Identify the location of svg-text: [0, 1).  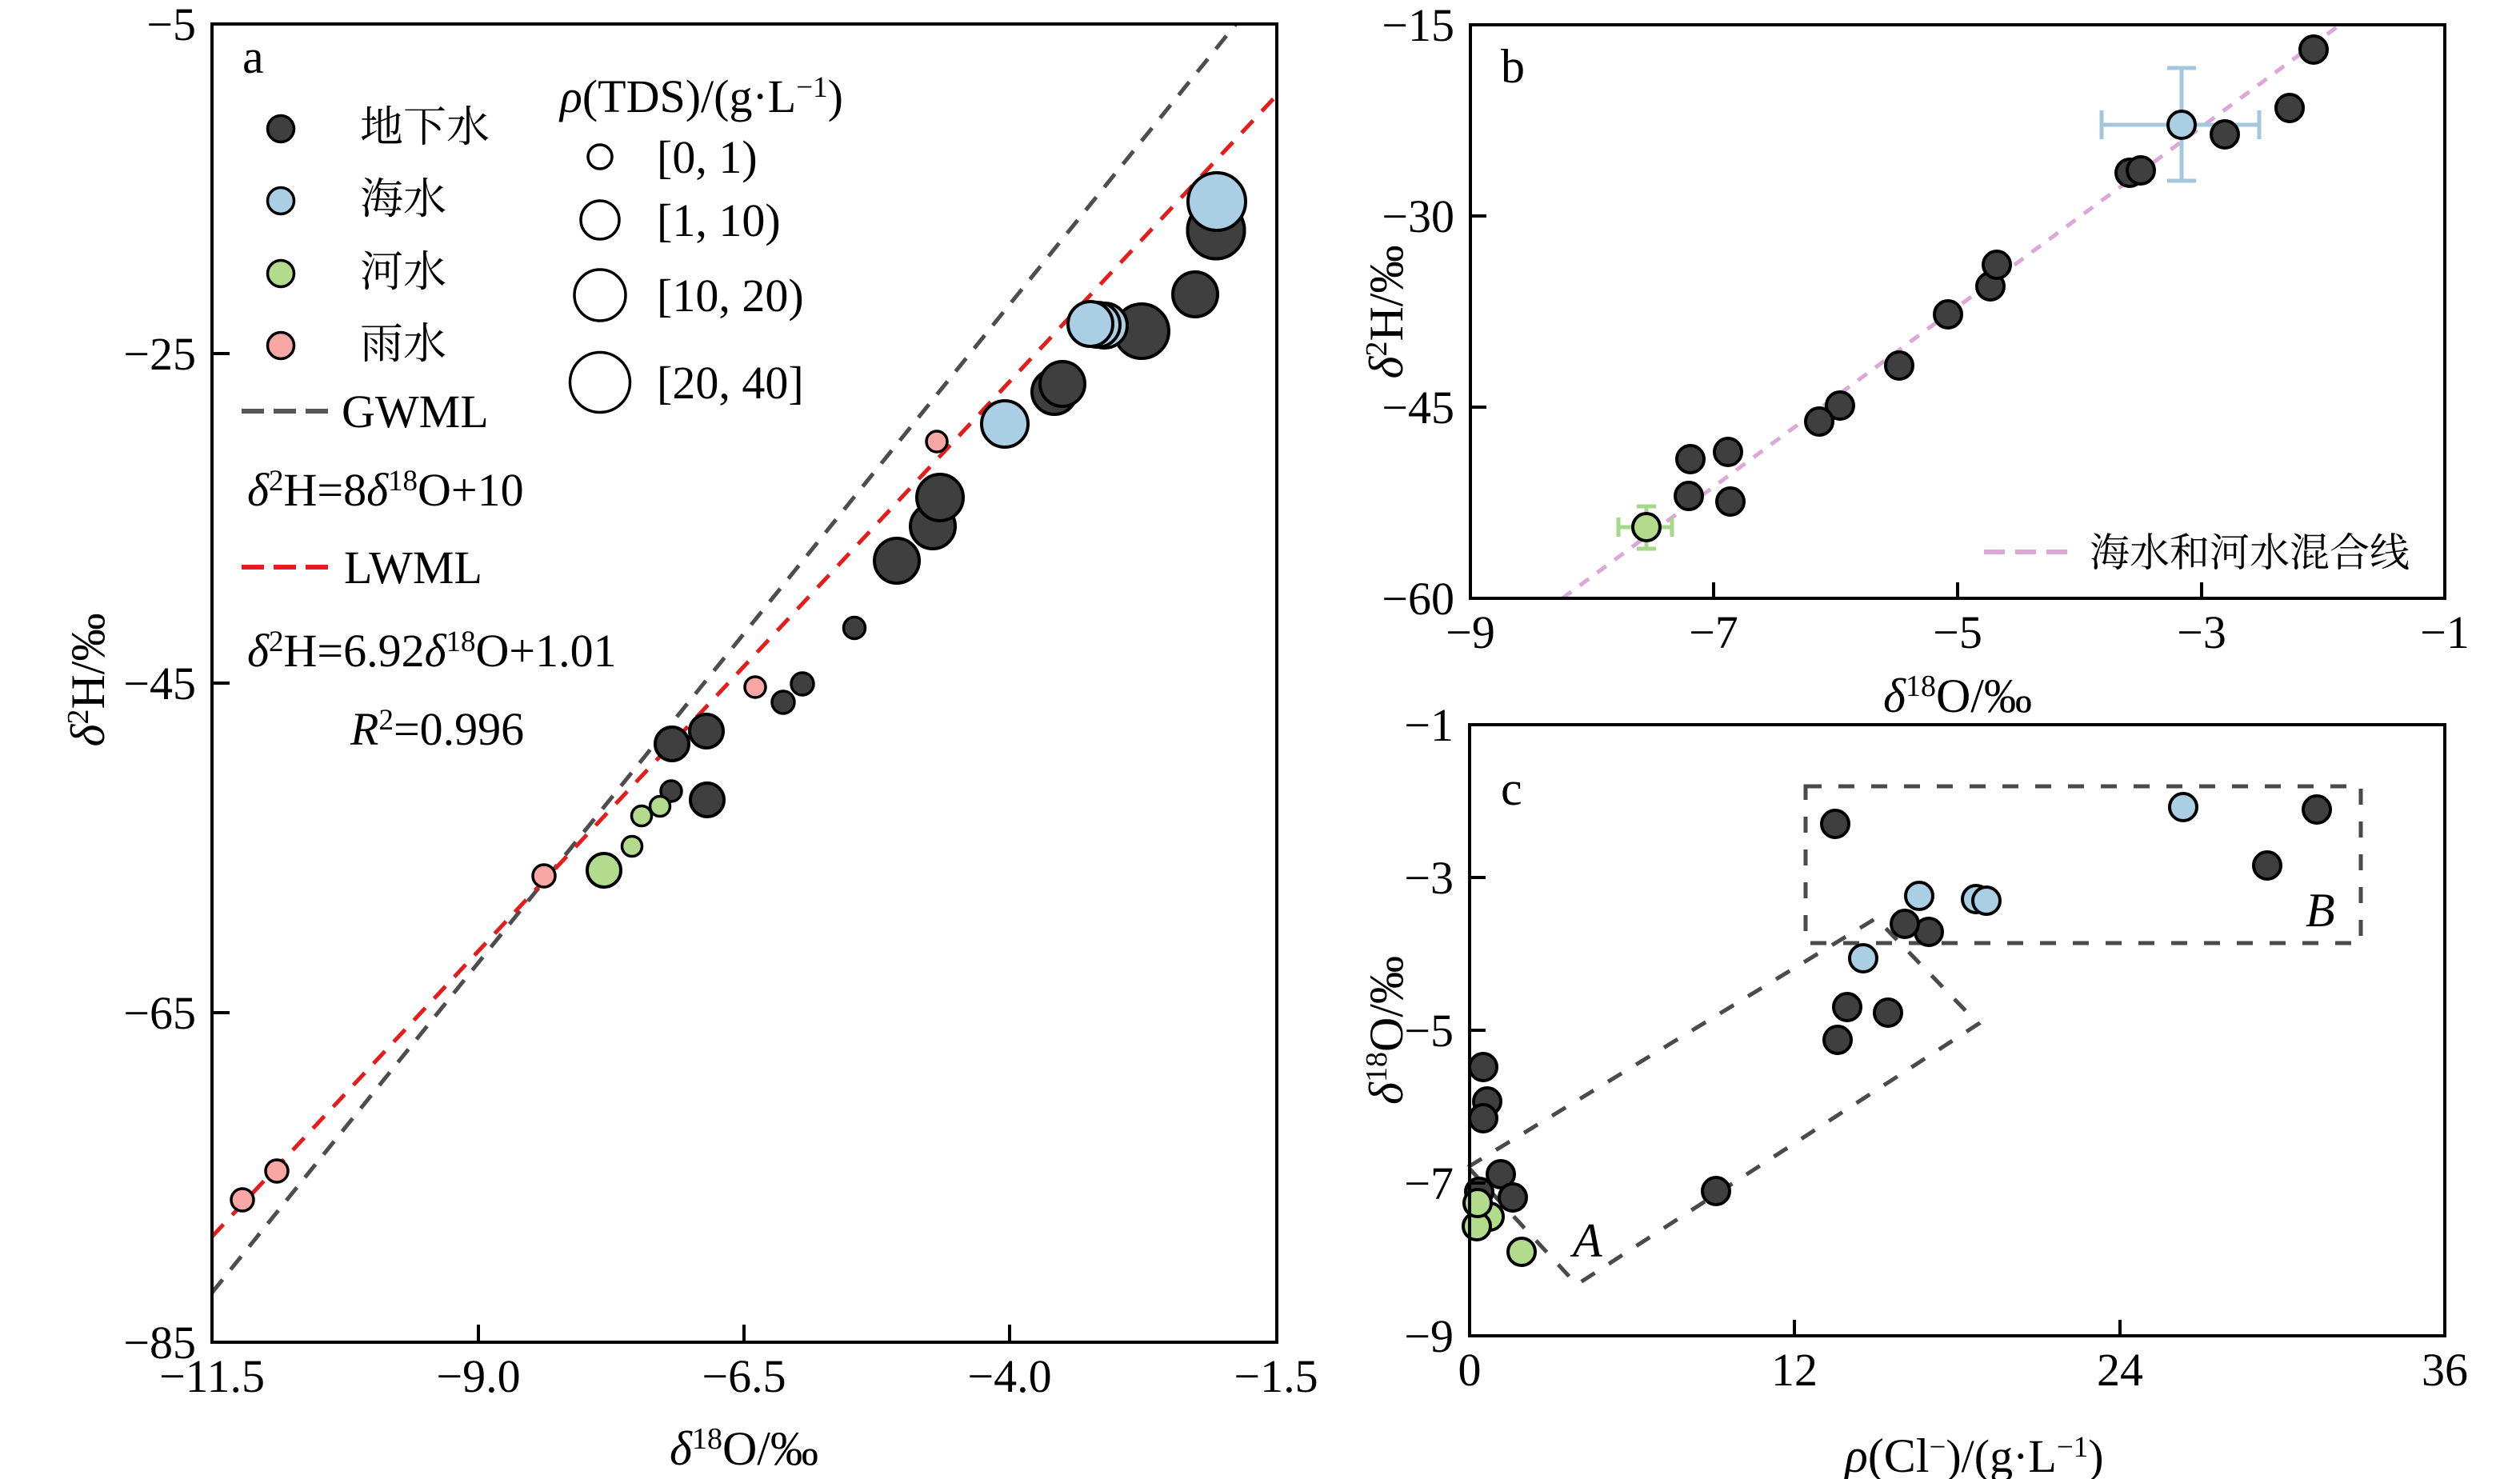
(707, 157).